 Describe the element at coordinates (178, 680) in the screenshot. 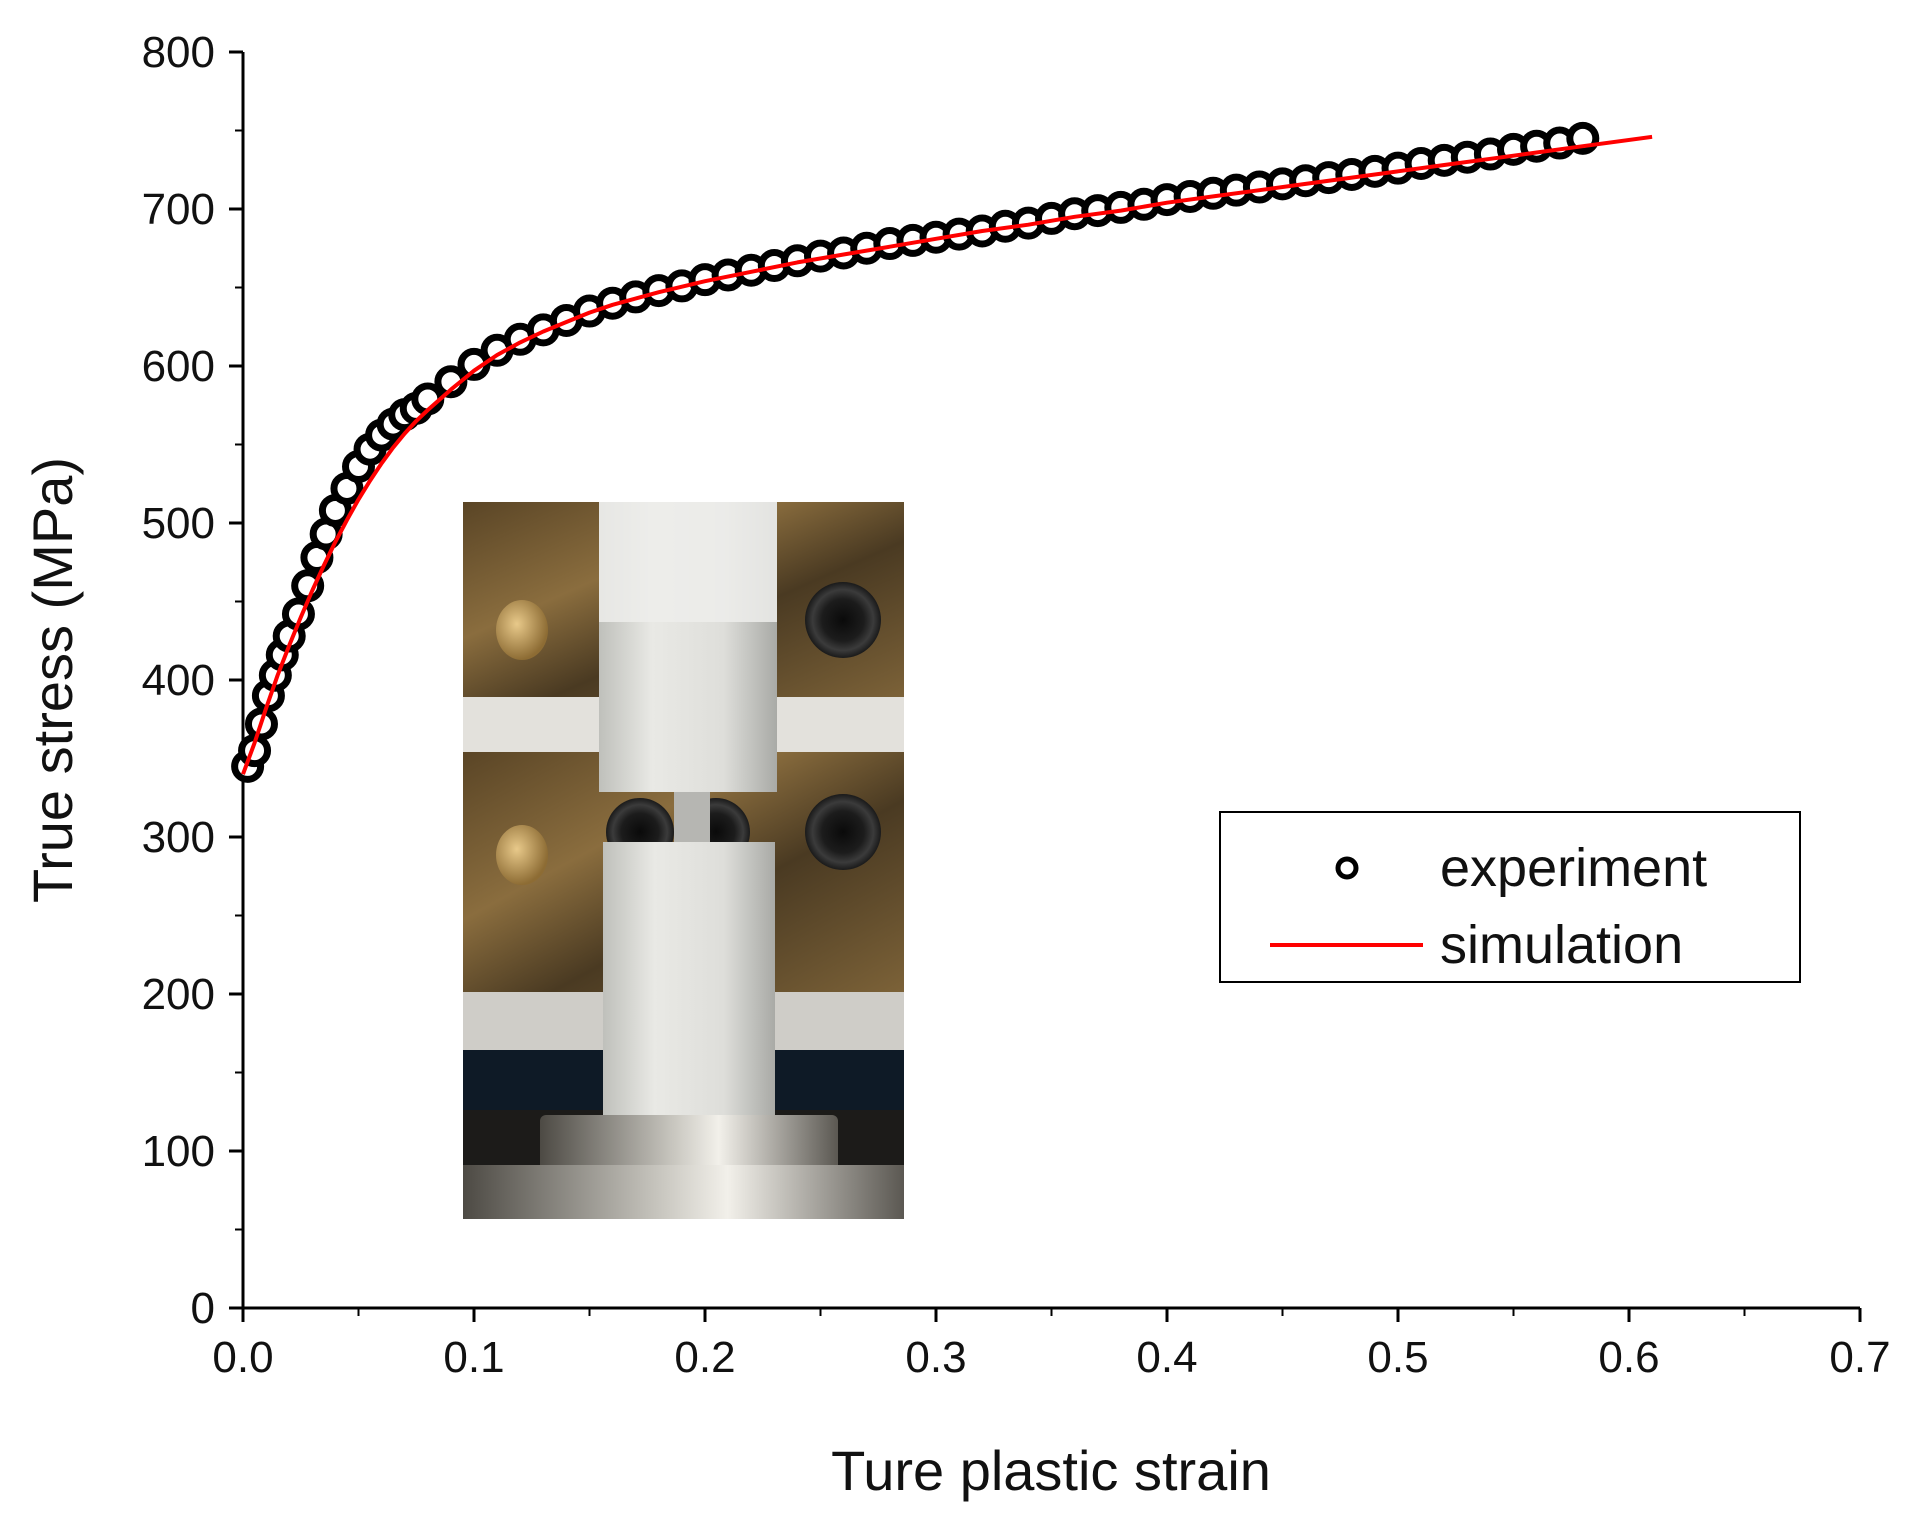

I see `y-tick-label: 400` at that location.